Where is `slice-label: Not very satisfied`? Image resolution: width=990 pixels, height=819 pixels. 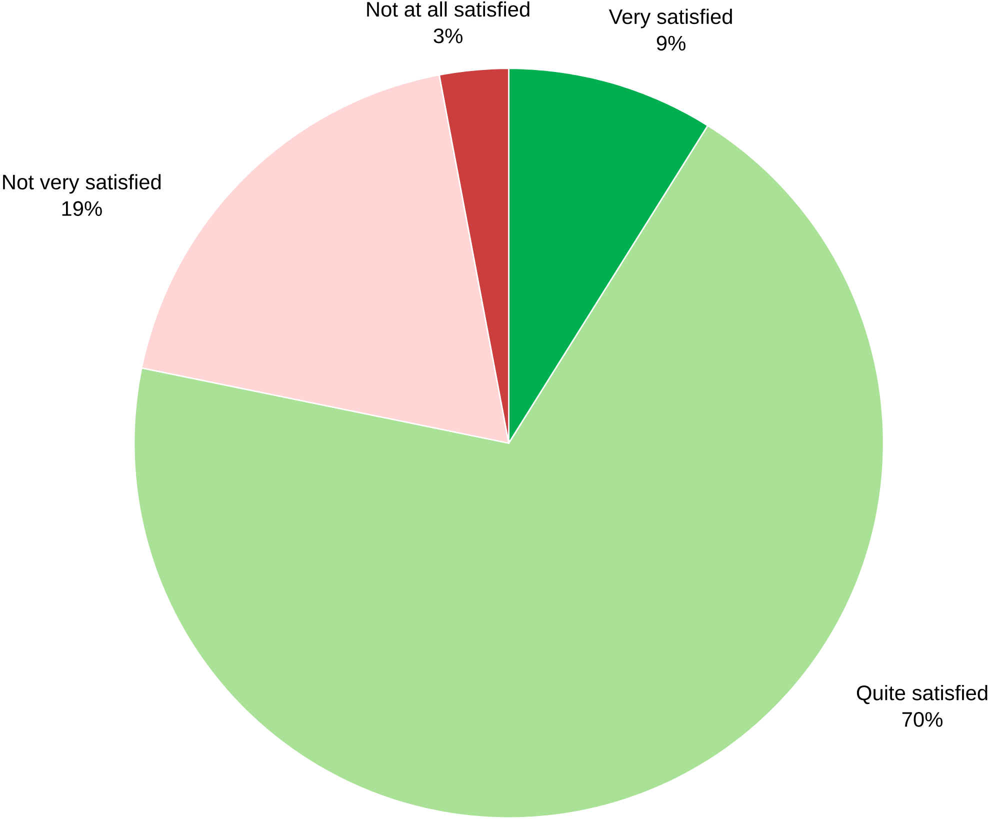 slice-label: Not very satisfied is located at coordinates (82, 184).